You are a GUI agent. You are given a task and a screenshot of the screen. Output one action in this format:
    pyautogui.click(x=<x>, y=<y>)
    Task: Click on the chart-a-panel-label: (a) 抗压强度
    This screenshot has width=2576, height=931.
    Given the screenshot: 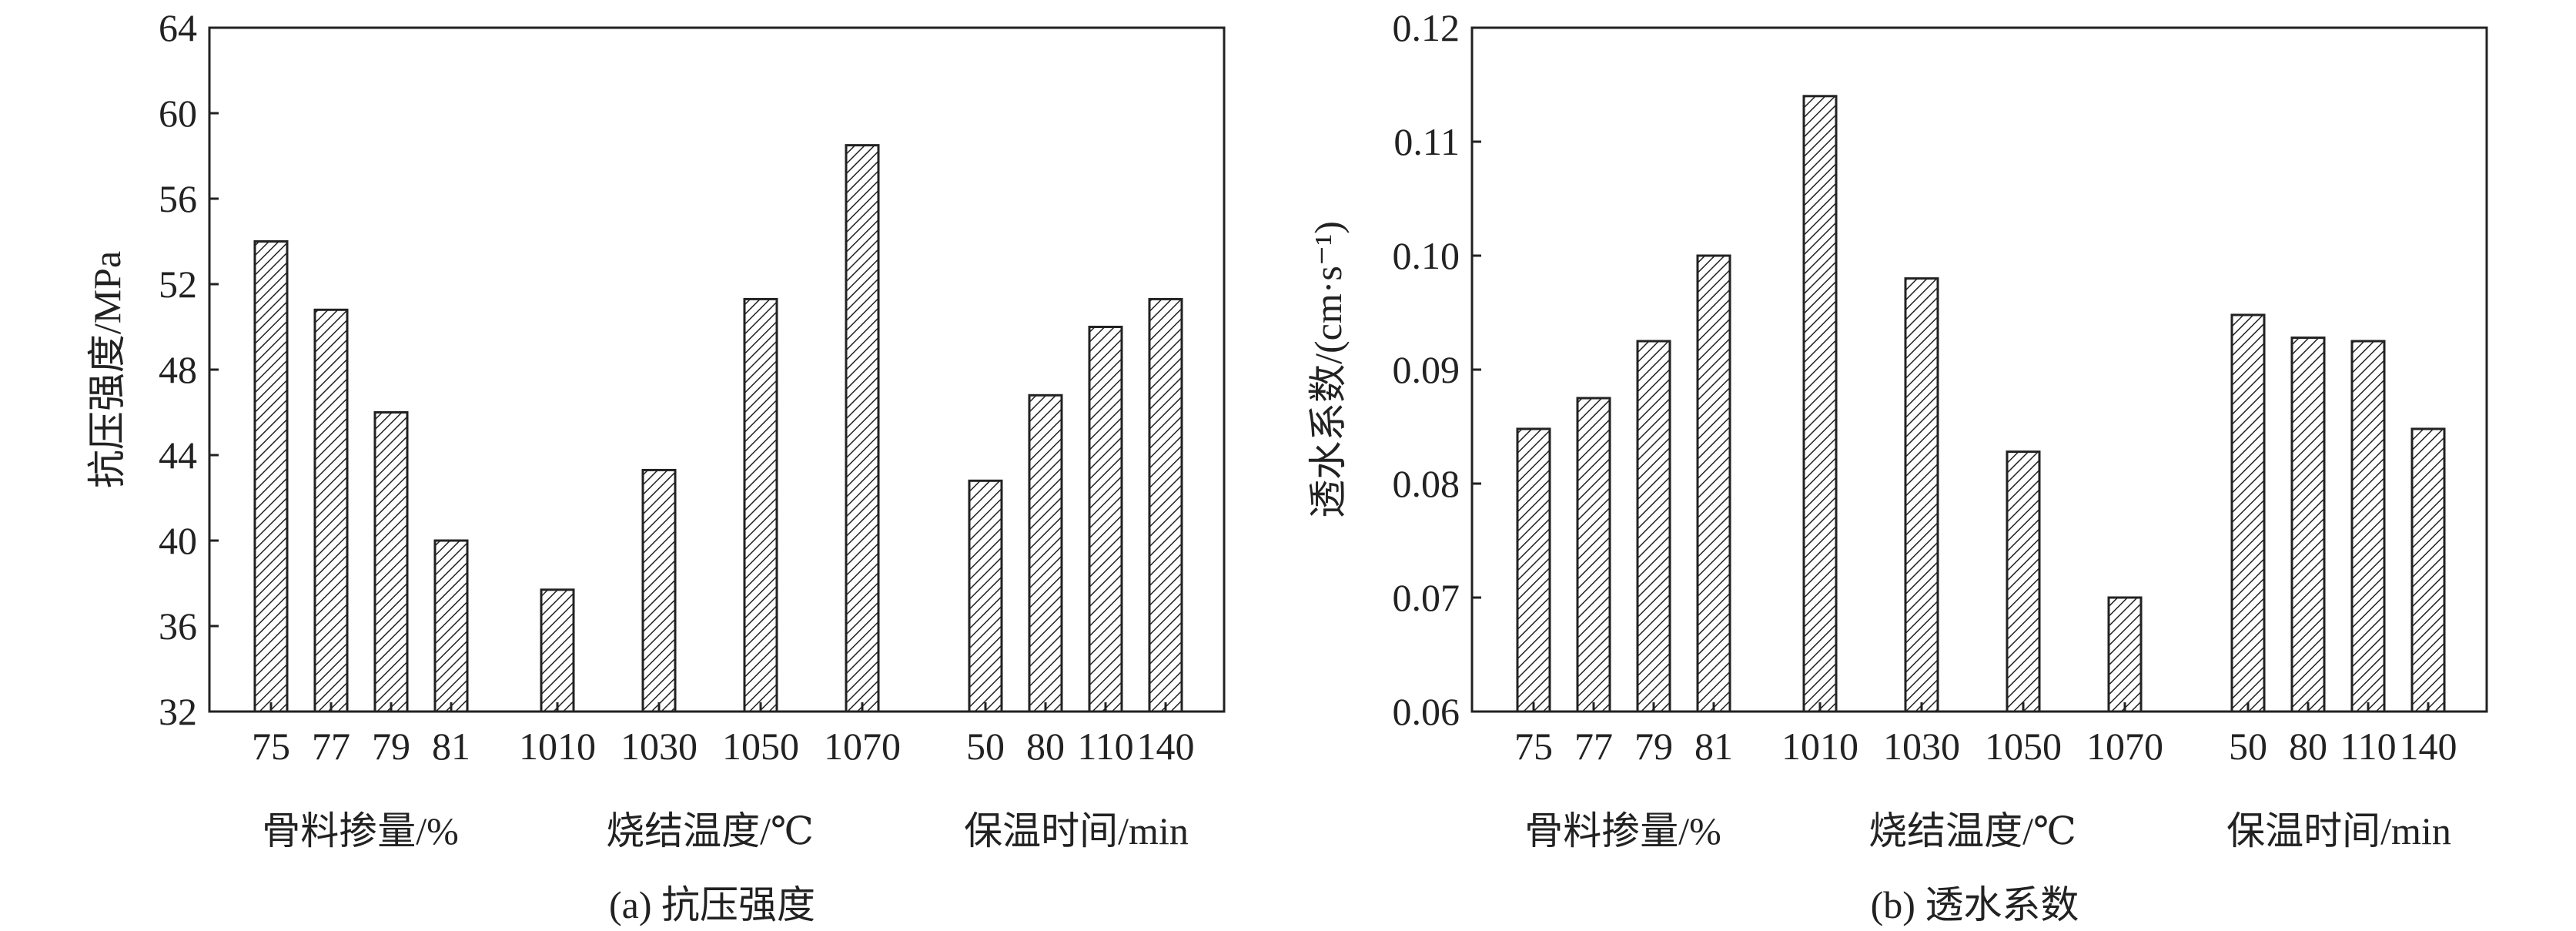 What is the action you would take?
    pyautogui.click(x=712, y=904)
    